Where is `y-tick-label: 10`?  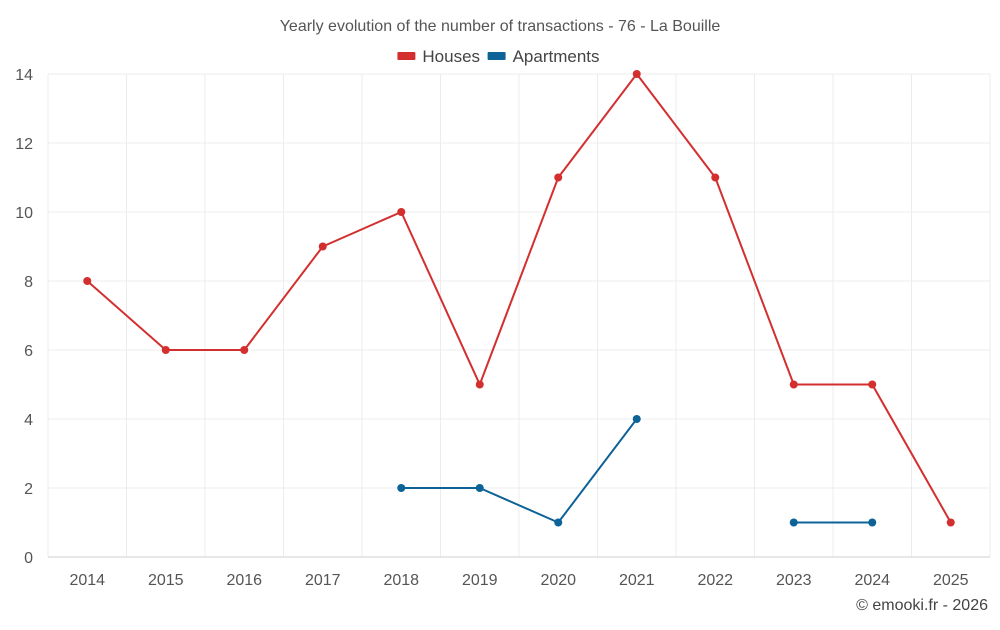 y-tick-label: 10 is located at coordinates (24, 213).